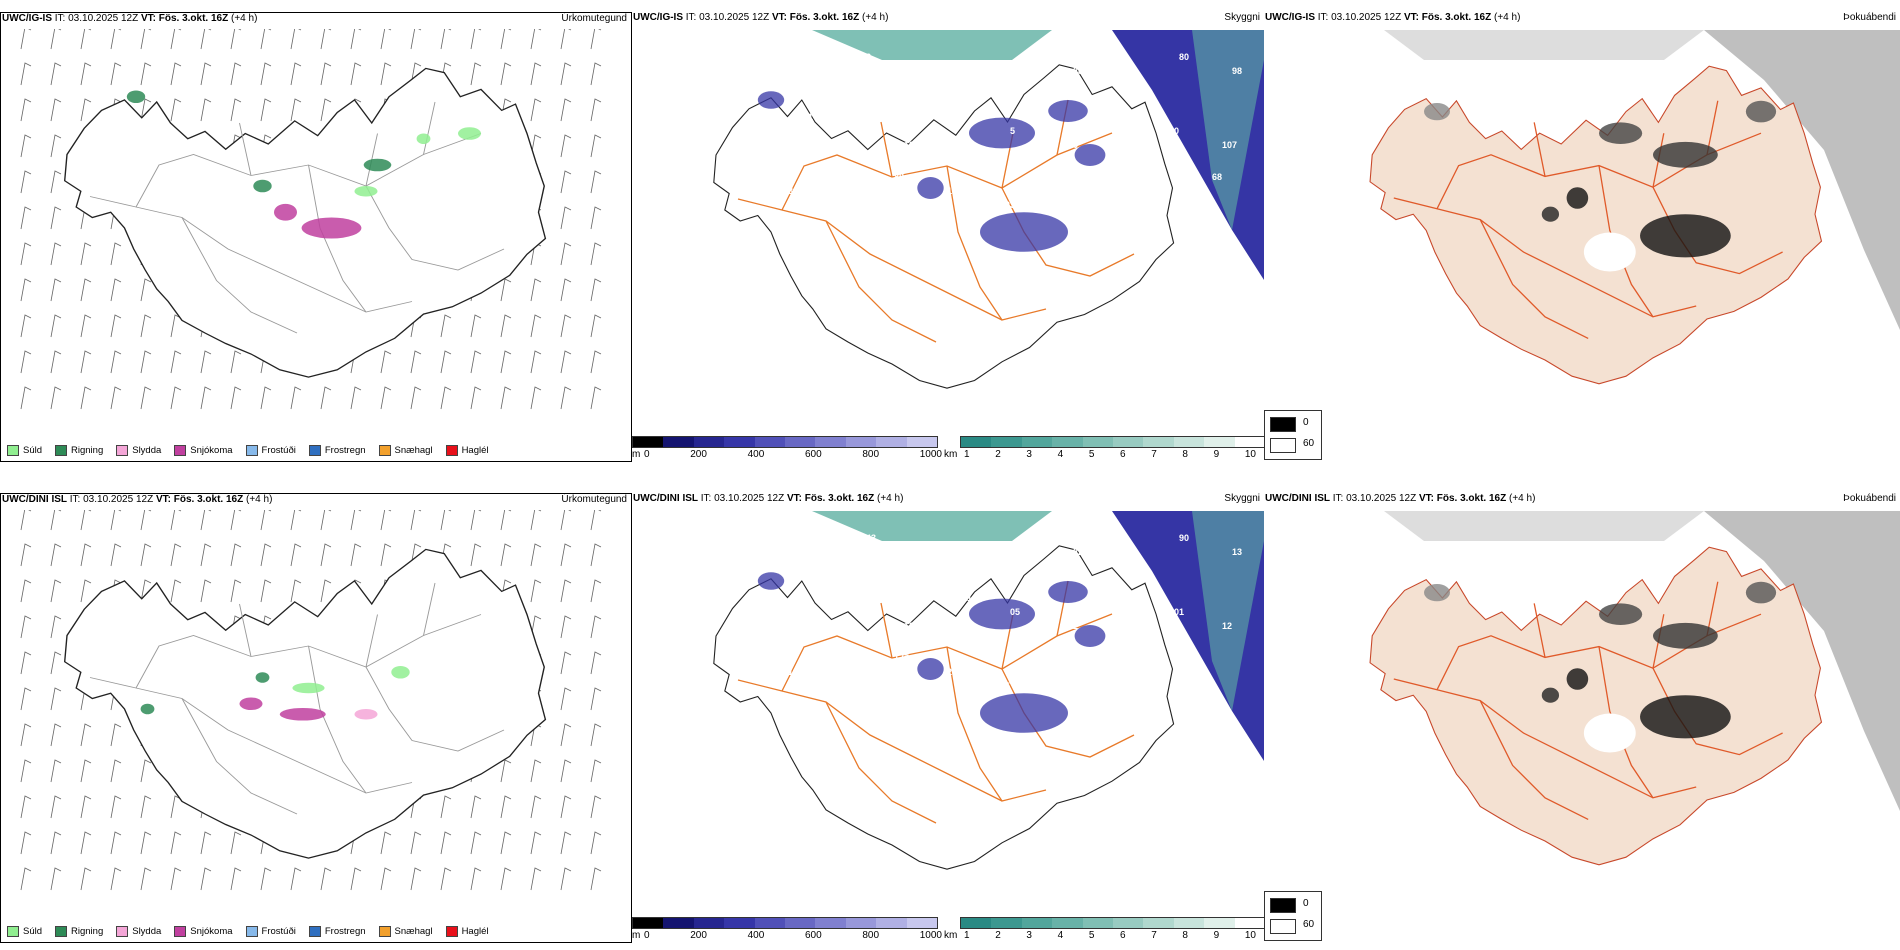 This screenshot has width=1900, height=950. What do you see at coordinates (1869, 17) in the screenshot?
I see `panel-type-title: Þokuábendi` at bounding box center [1869, 17].